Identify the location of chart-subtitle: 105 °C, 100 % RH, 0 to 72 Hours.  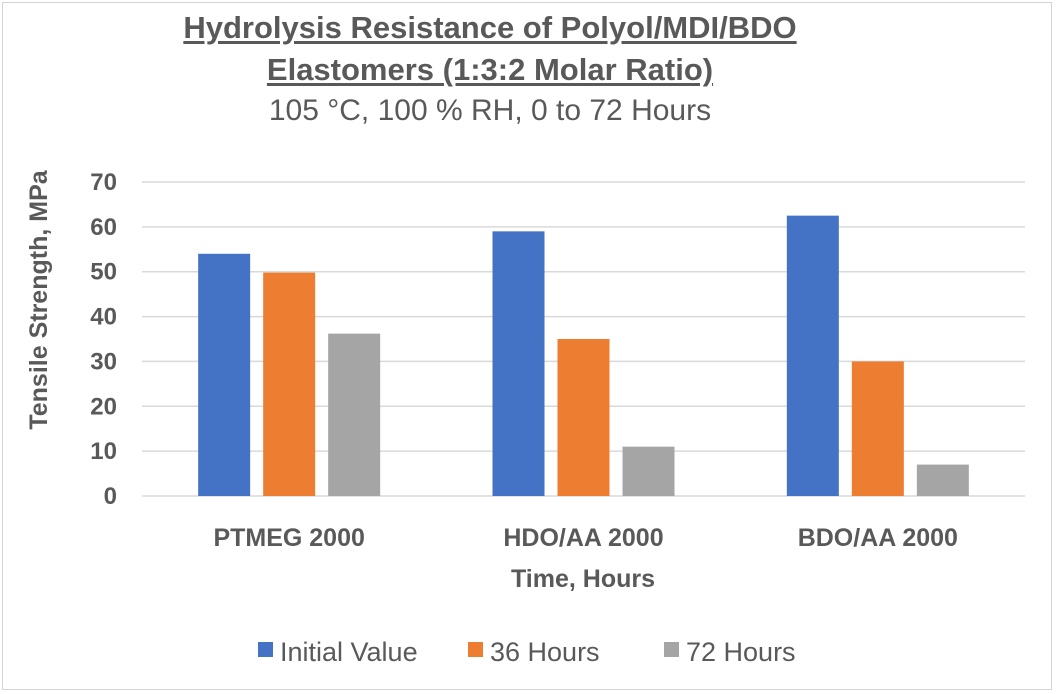
(490, 110).